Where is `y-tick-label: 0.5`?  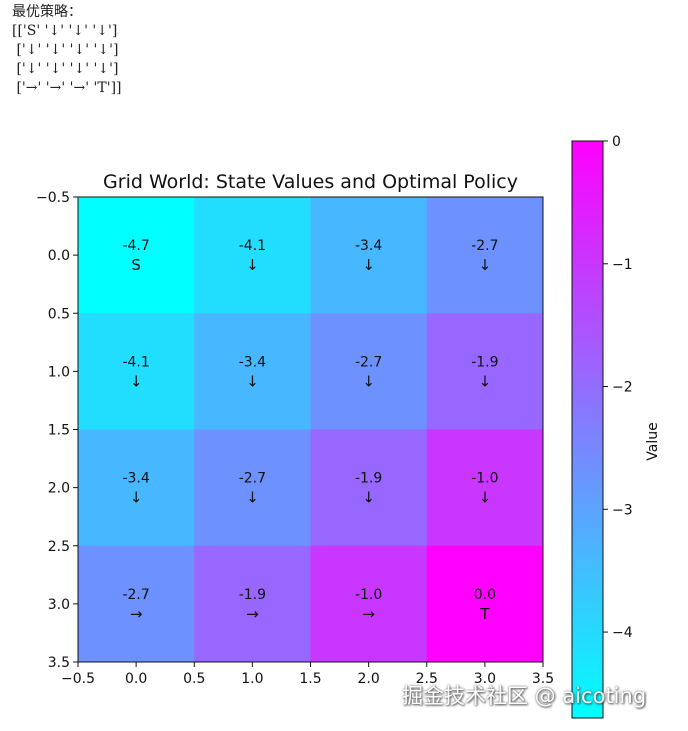 y-tick-label: 0.5 is located at coordinates (59, 314).